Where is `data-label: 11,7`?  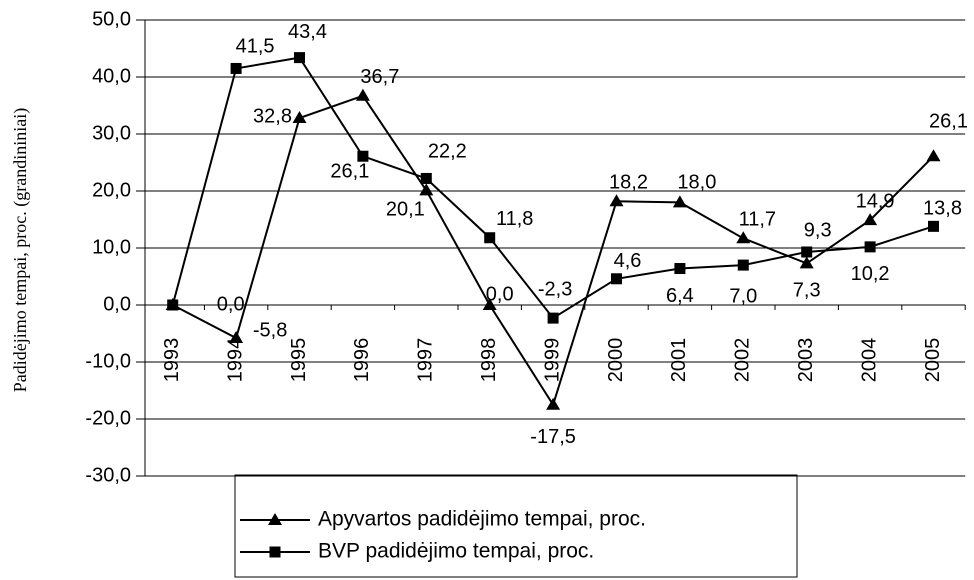 data-label: 11,7 is located at coordinates (757, 220).